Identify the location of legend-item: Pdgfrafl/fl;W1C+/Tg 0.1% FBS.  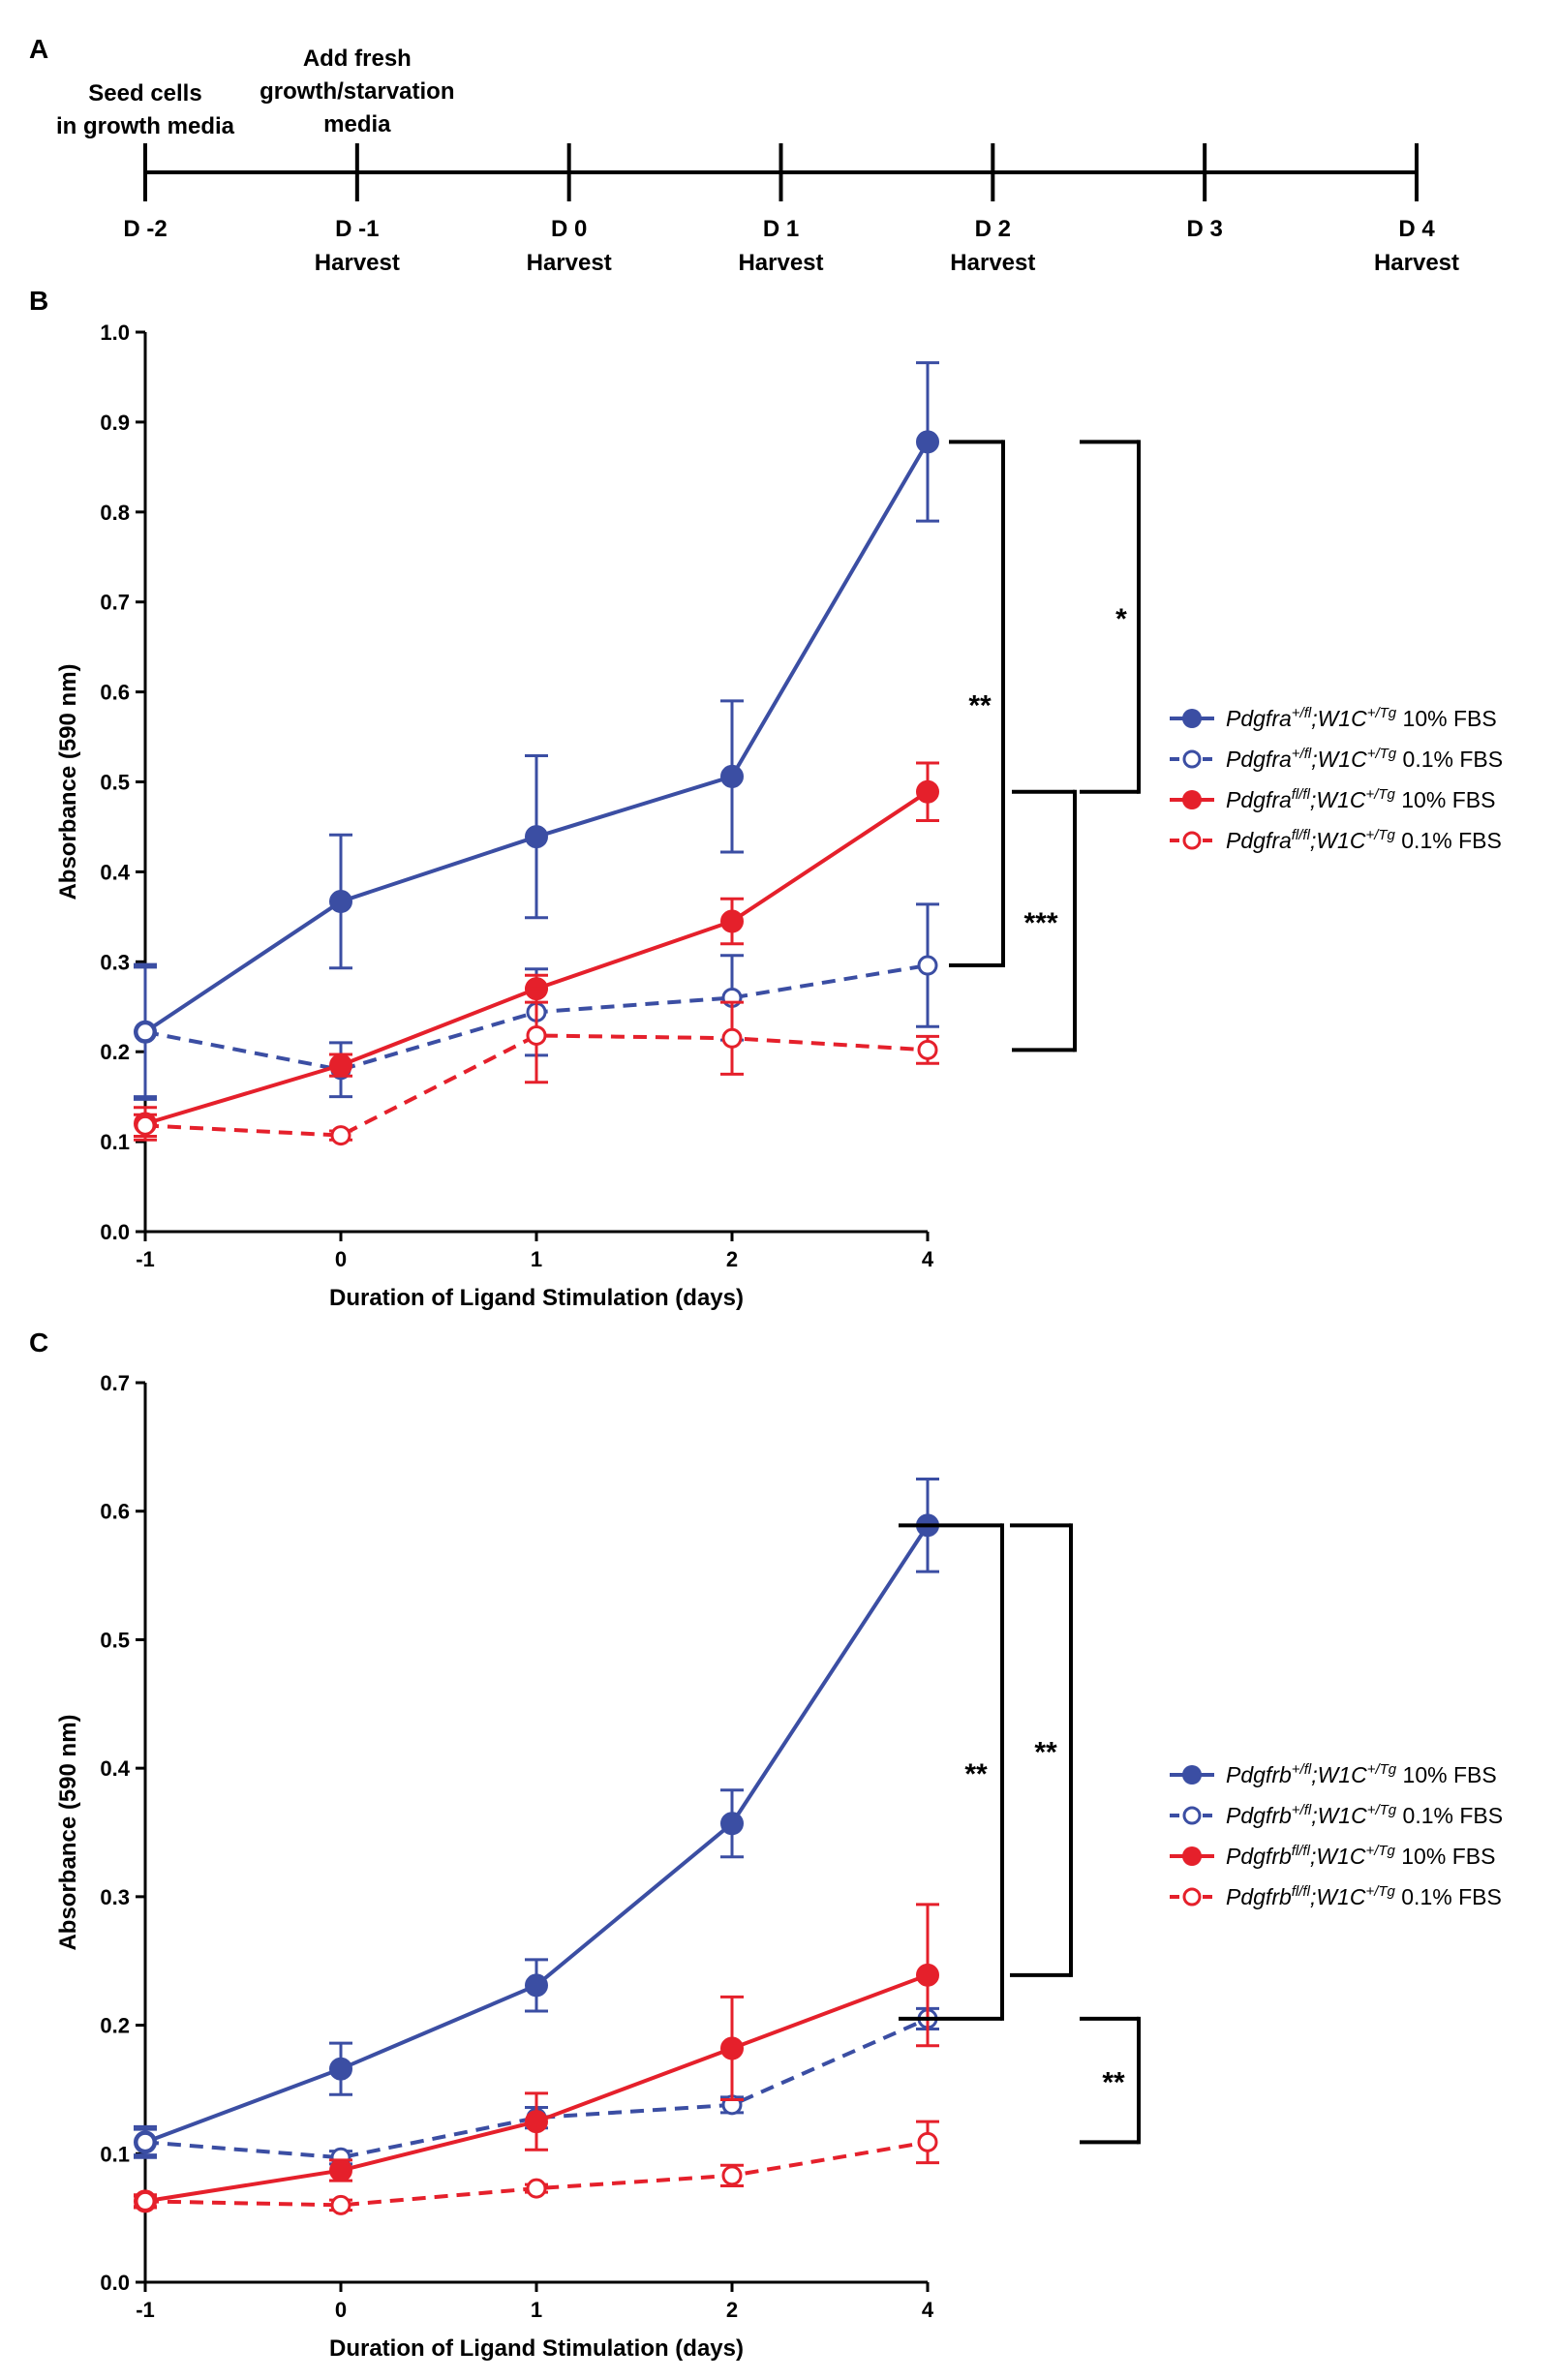
(1336, 840).